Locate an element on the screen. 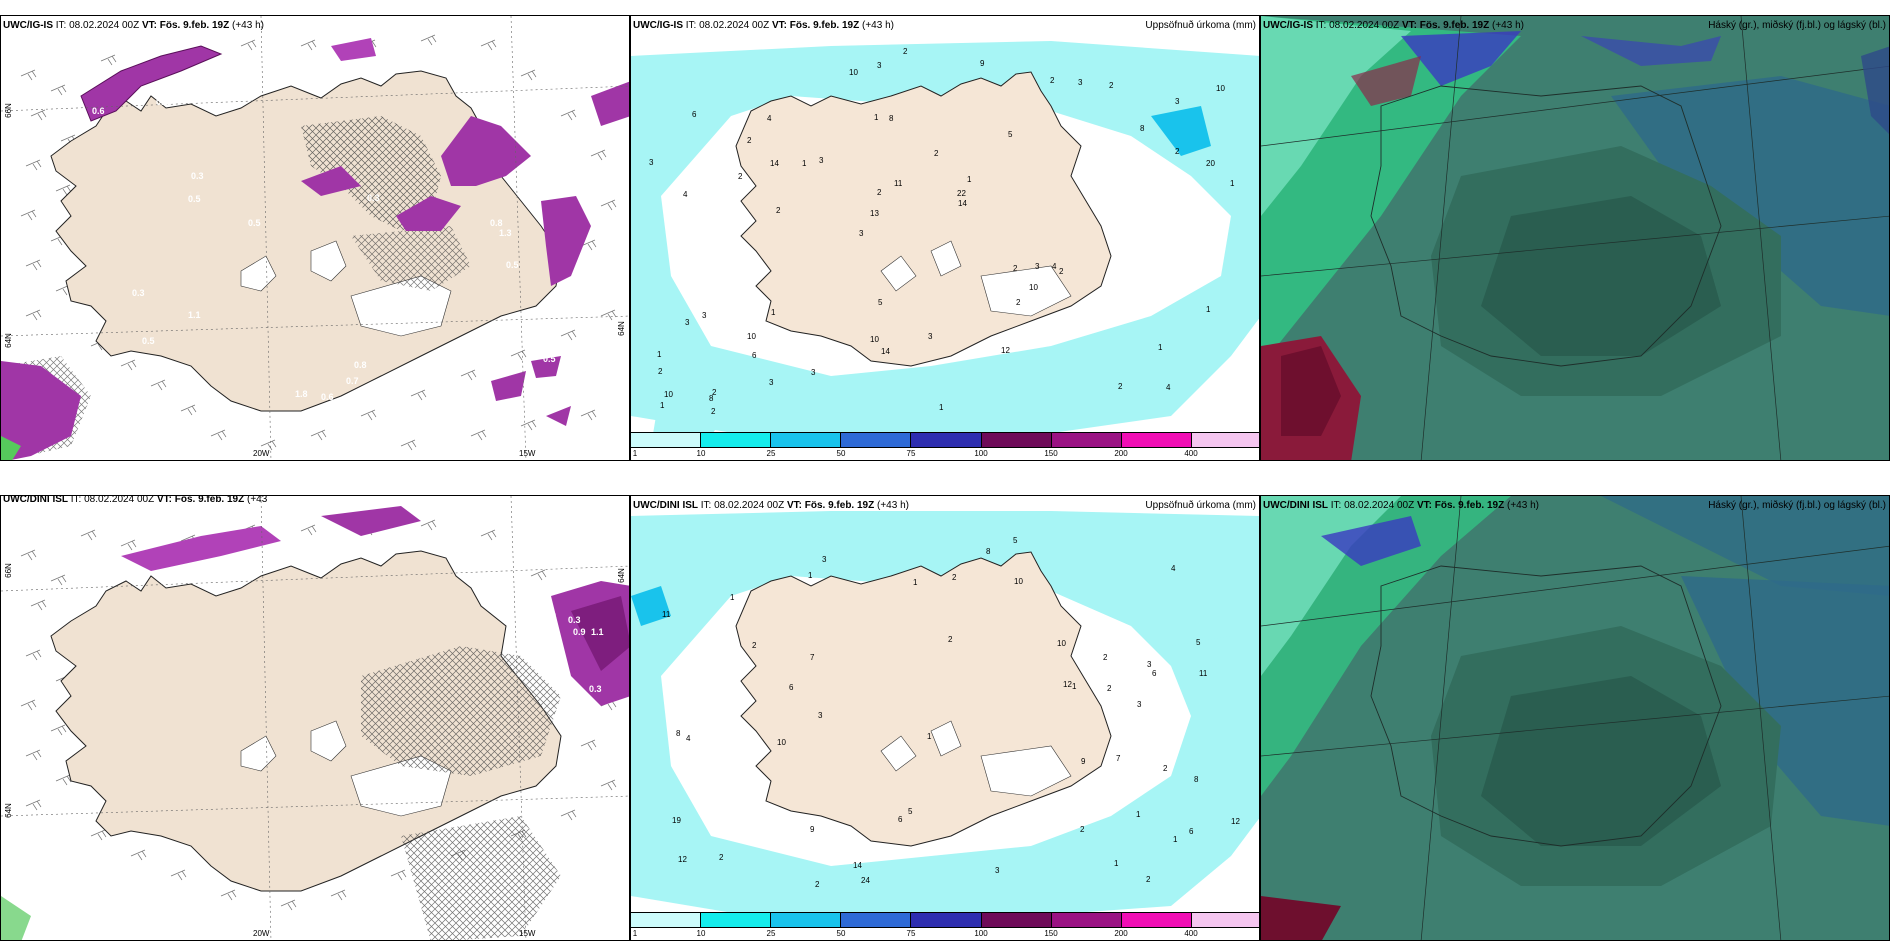  colorbar: 1 10 25 50 75 100 150 200 400 is located at coordinates (945, 446).